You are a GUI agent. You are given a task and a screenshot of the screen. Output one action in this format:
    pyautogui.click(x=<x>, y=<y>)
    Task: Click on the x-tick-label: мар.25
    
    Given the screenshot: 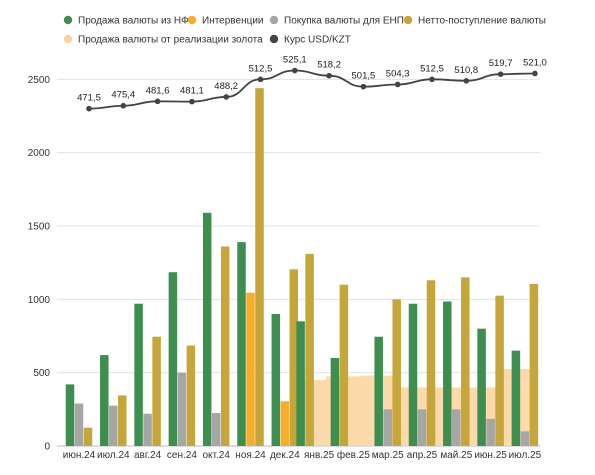 What is the action you would take?
    pyautogui.click(x=388, y=455)
    